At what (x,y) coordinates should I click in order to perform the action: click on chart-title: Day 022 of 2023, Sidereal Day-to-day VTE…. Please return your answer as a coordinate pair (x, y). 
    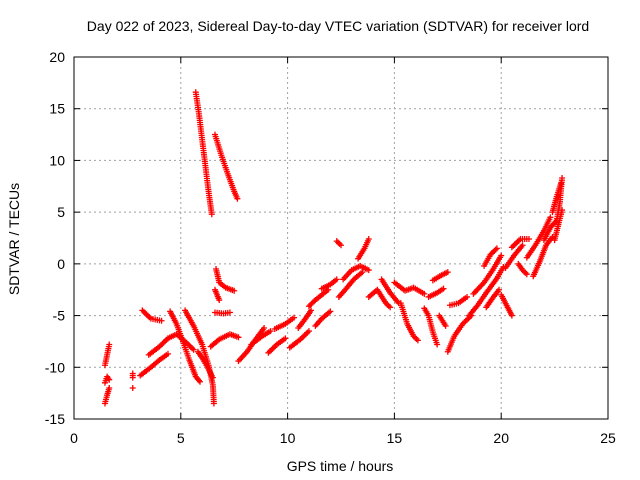
    Looking at the image, I should click on (338, 26).